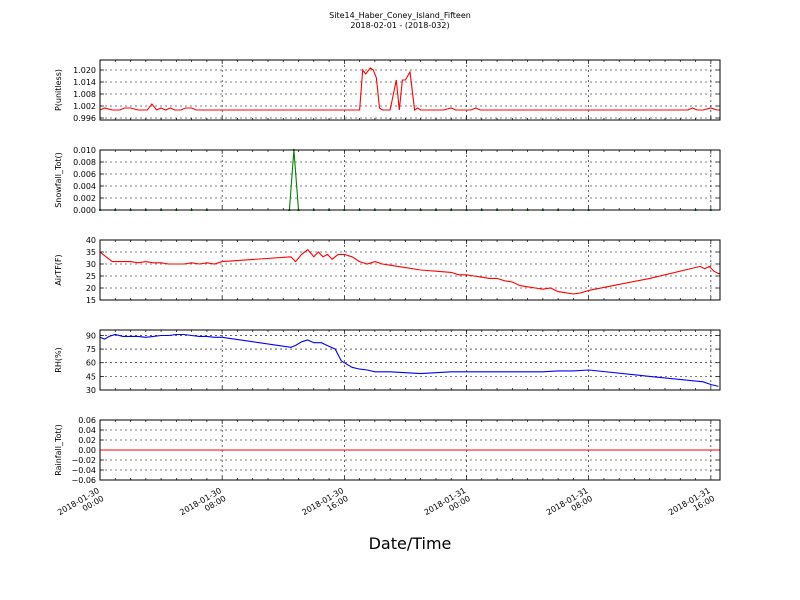 The height and width of the screenshot is (600, 800). What do you see at coordinates (84, 162) in the screenshot?
I see `y-tick-label: 0.008` at bounding box center [84, 162].